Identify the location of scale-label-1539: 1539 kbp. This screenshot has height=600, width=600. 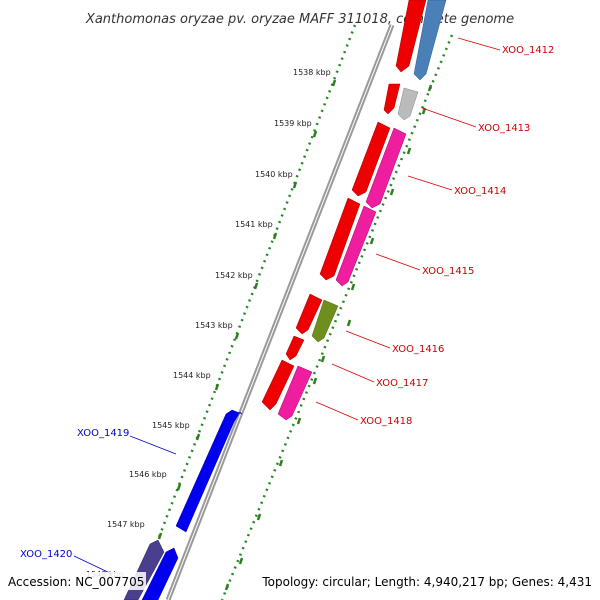
(293, 123).